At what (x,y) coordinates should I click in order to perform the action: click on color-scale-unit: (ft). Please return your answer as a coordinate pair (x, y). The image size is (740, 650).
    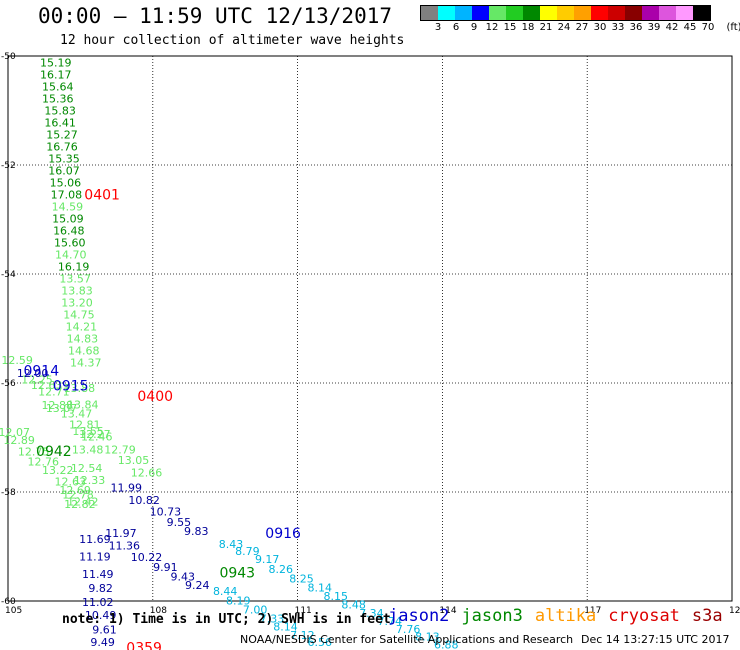
    Looking at the image, I should click on (733, 27).